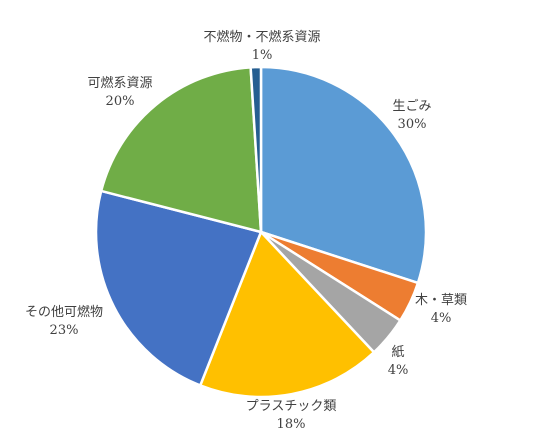  I want to click on slice-category-label: その他可燃物, so click(64, 312).